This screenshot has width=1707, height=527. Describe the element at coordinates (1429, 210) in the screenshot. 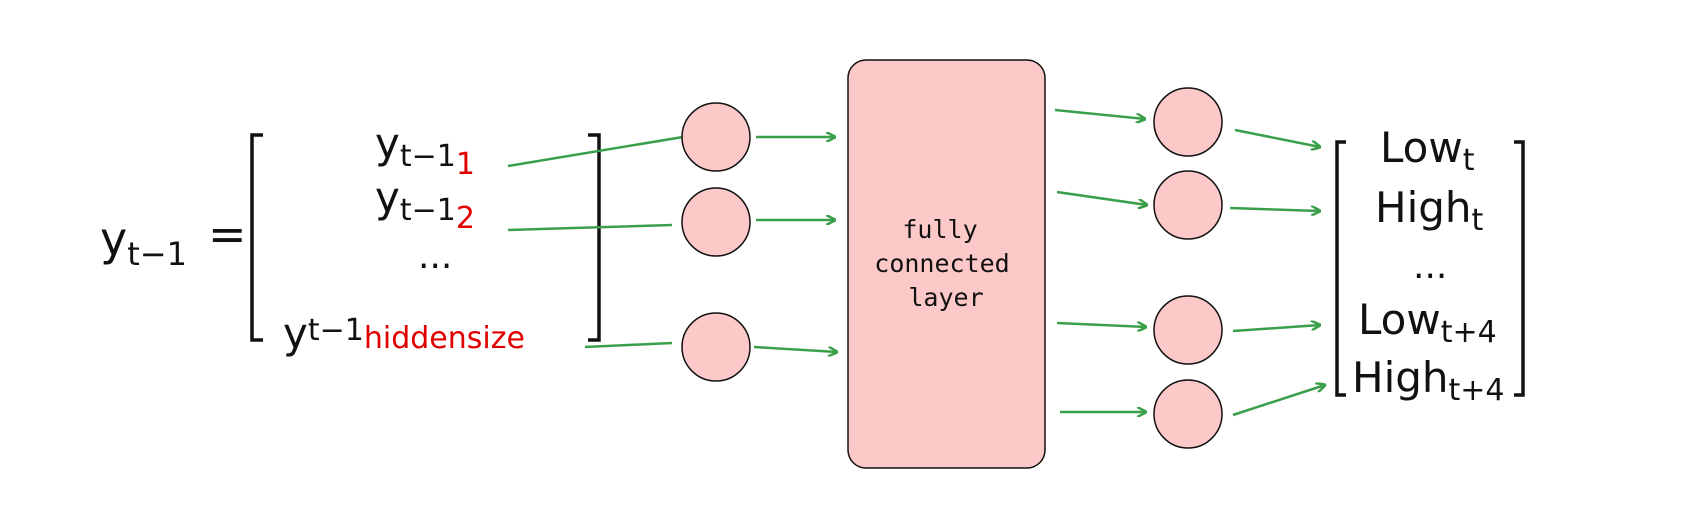

I see `output-row-high-t: Hight` at that location.